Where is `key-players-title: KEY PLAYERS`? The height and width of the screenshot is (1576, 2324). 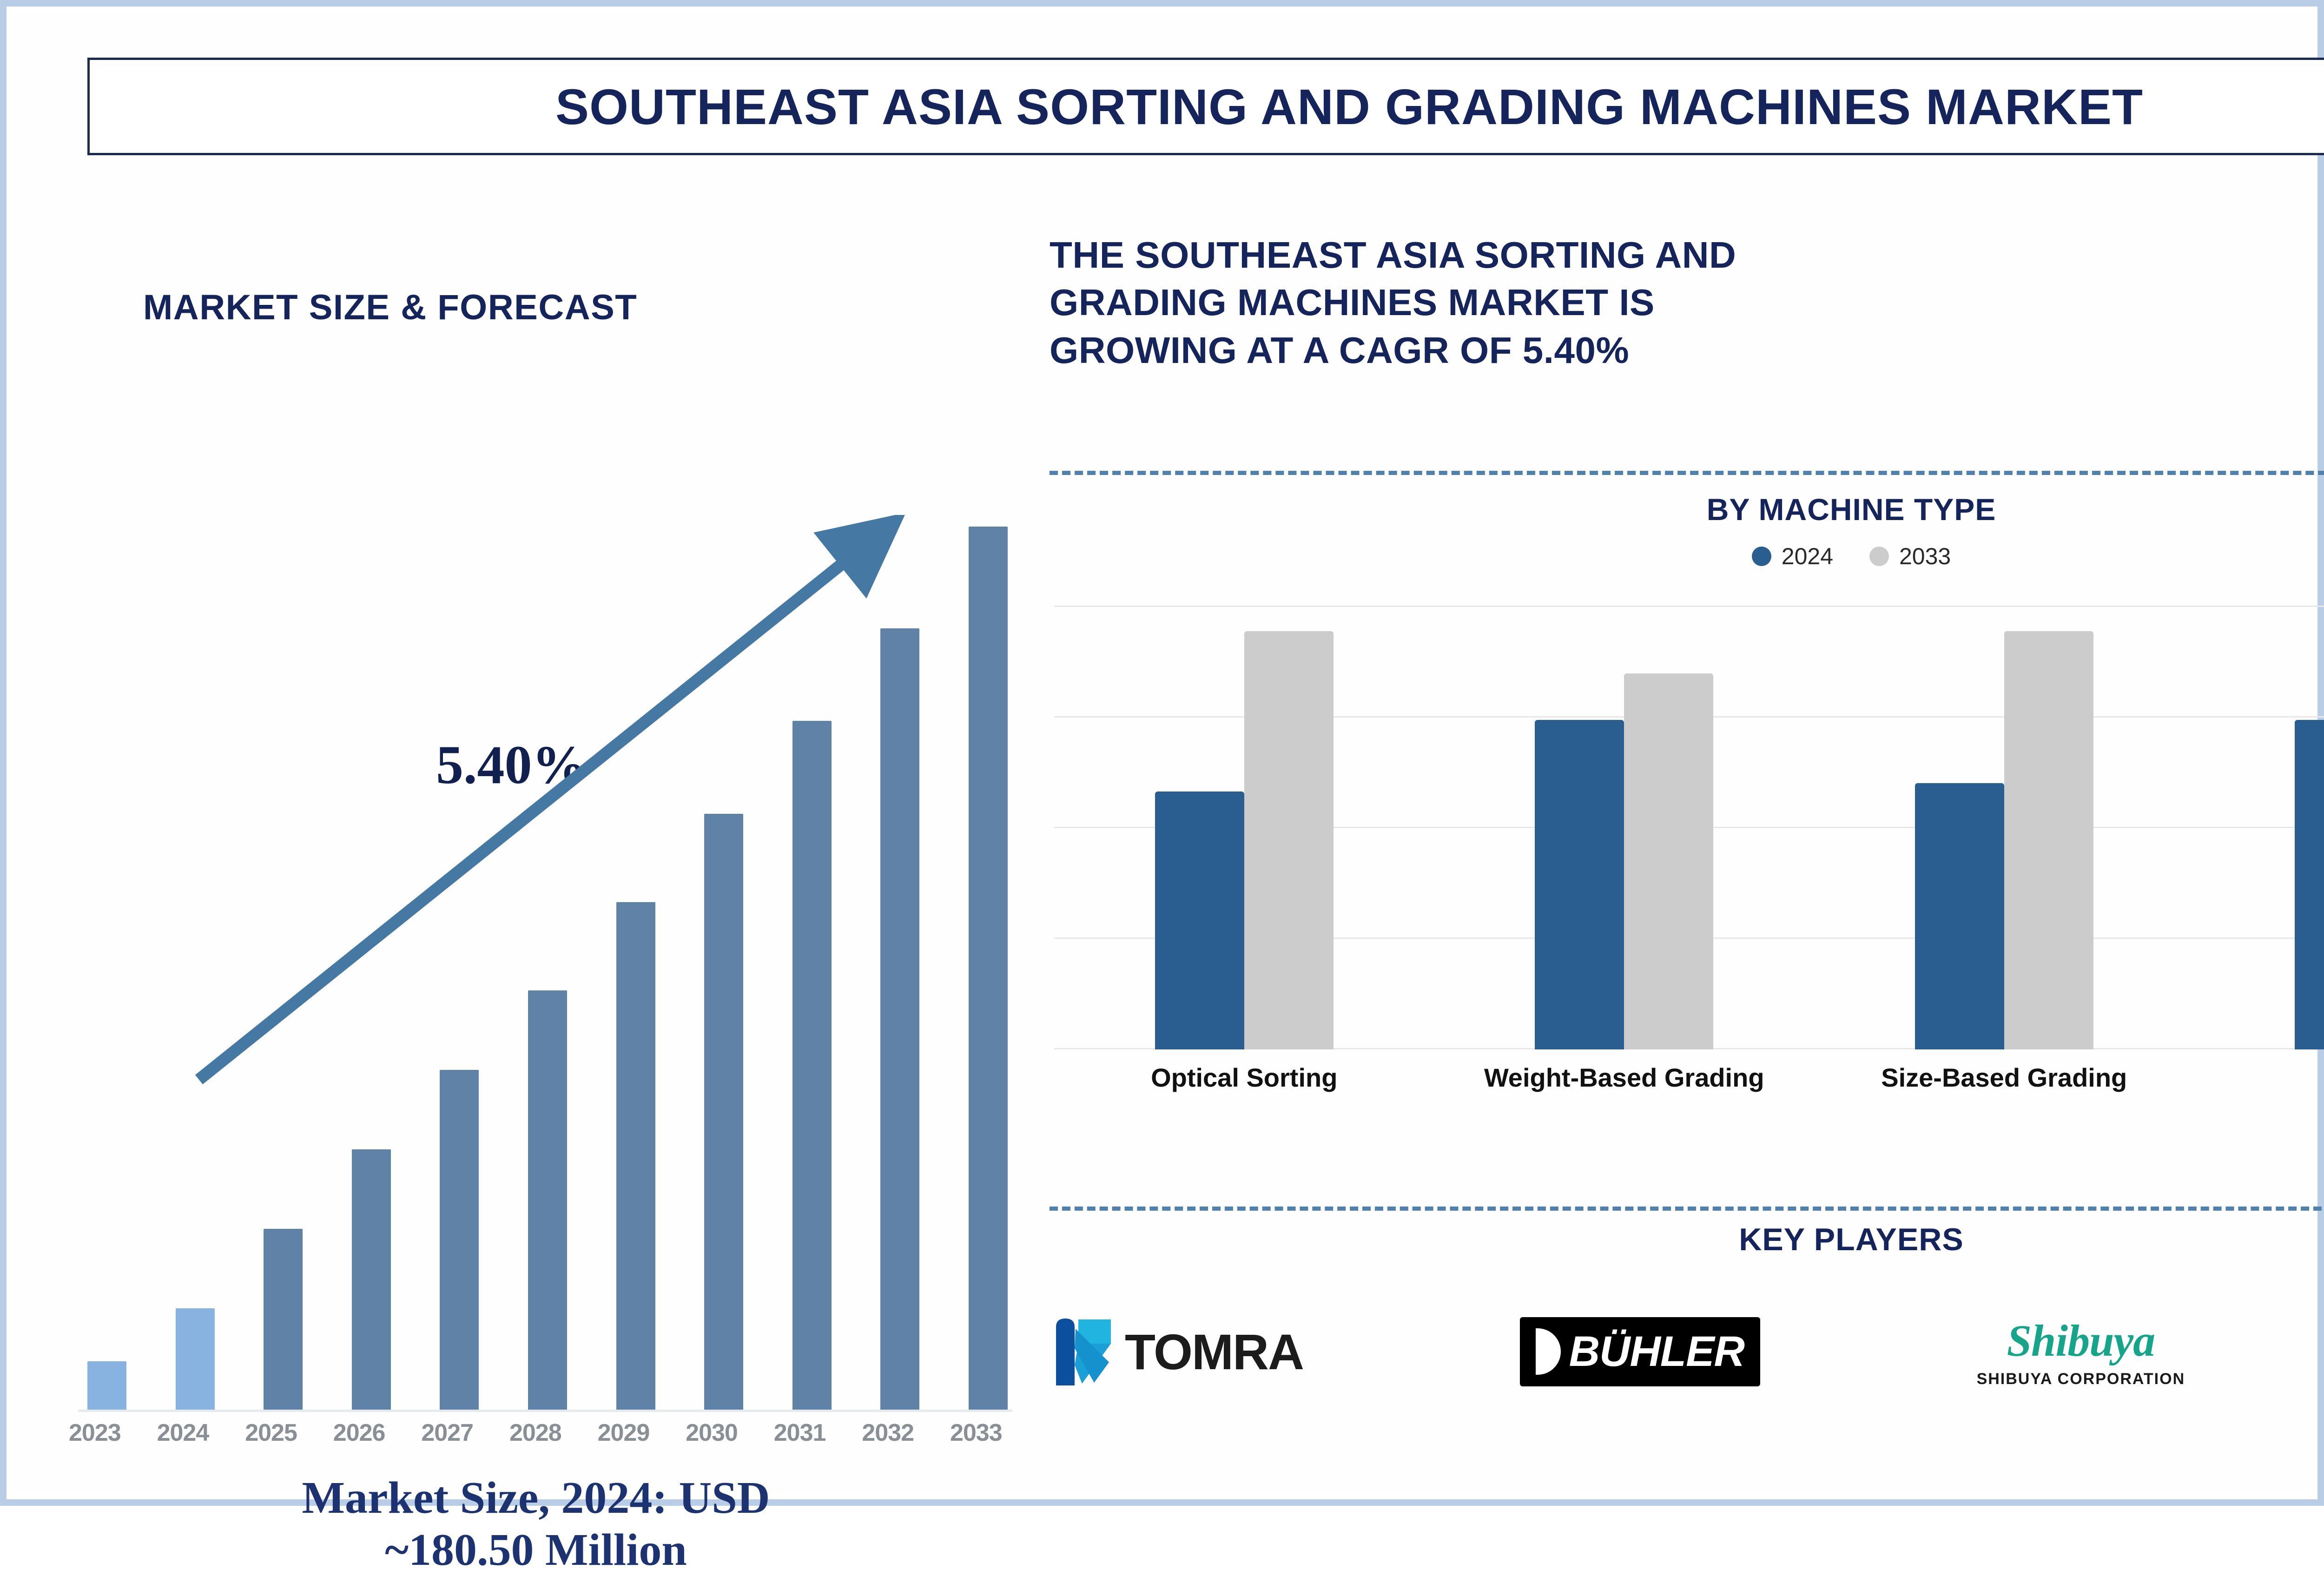 key-players-title: KEY PLAYERS is located at coordinates (1682, 1240).